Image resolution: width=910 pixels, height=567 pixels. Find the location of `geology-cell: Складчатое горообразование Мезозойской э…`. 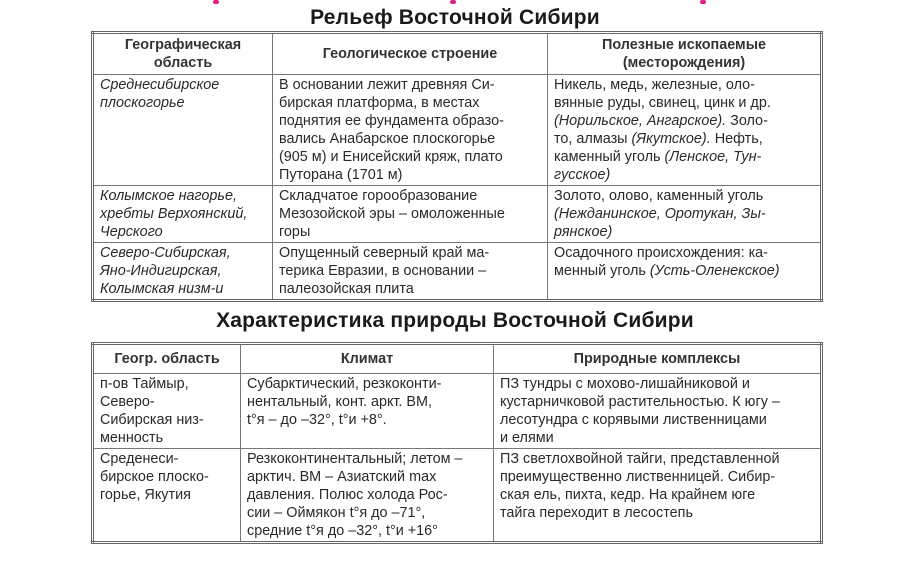

geology-cell: Складчатое горообразование Мезозойской э… is located at coordinates (410, 214).